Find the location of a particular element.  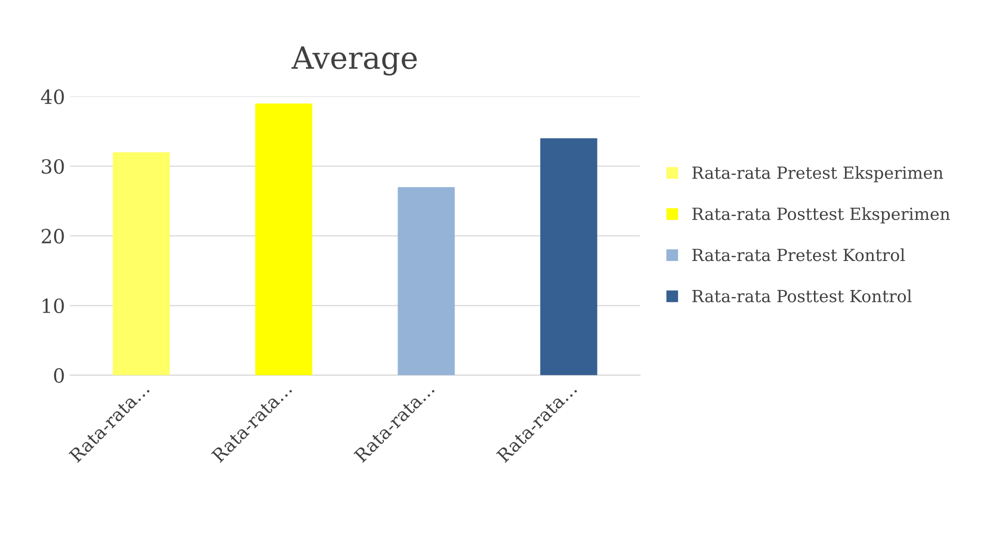

legend-label: Rata-rata Pretest Kontrol is located at coordinates (798, 255).